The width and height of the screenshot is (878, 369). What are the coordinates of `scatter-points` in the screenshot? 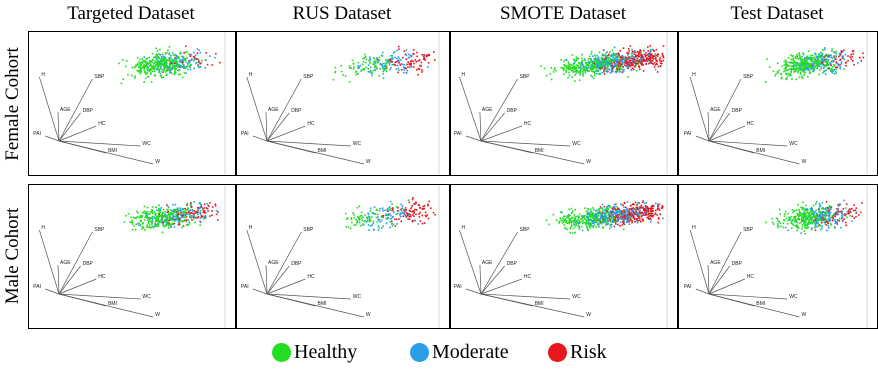 It's located at (604, 217).